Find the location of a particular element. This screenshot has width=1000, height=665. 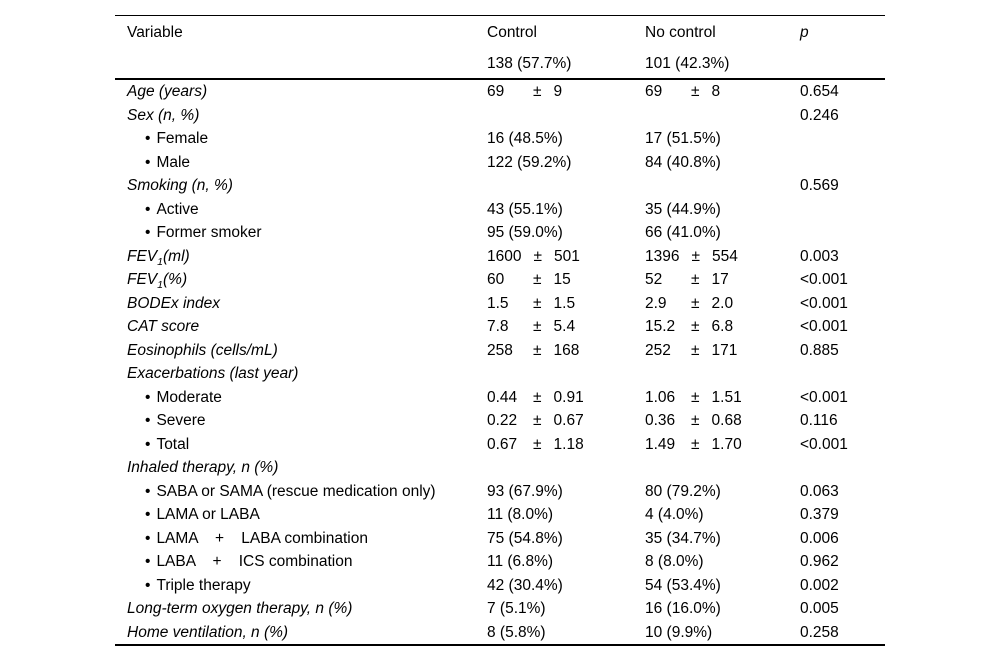

no-control-cell: 1.06 ±1.51 is located at coordinates (722, 398).